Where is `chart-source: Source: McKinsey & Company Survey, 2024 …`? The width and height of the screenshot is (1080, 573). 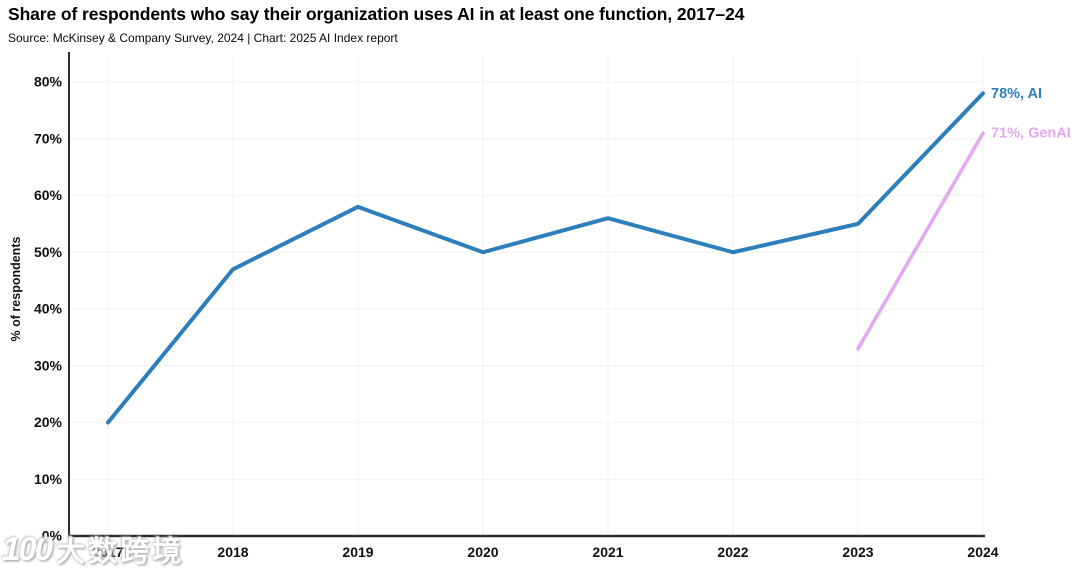
chart-source: Source: McKinsey & Company Survey, 2024 … is located at coordinates (203, 38).